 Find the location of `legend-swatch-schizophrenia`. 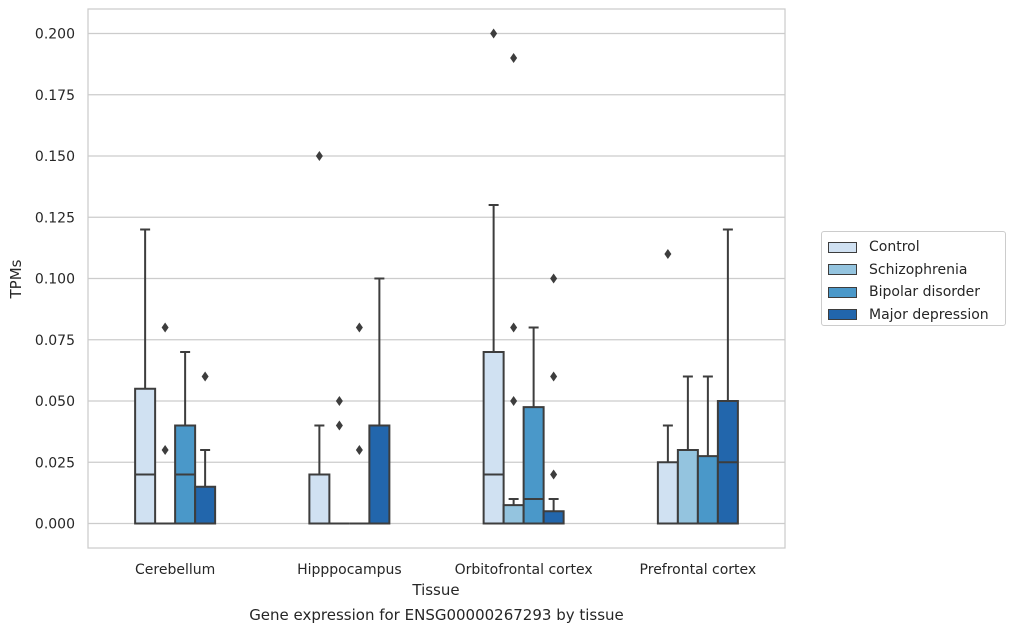

legend-swatch-schizophrenia is located at coordinates (842, 270).